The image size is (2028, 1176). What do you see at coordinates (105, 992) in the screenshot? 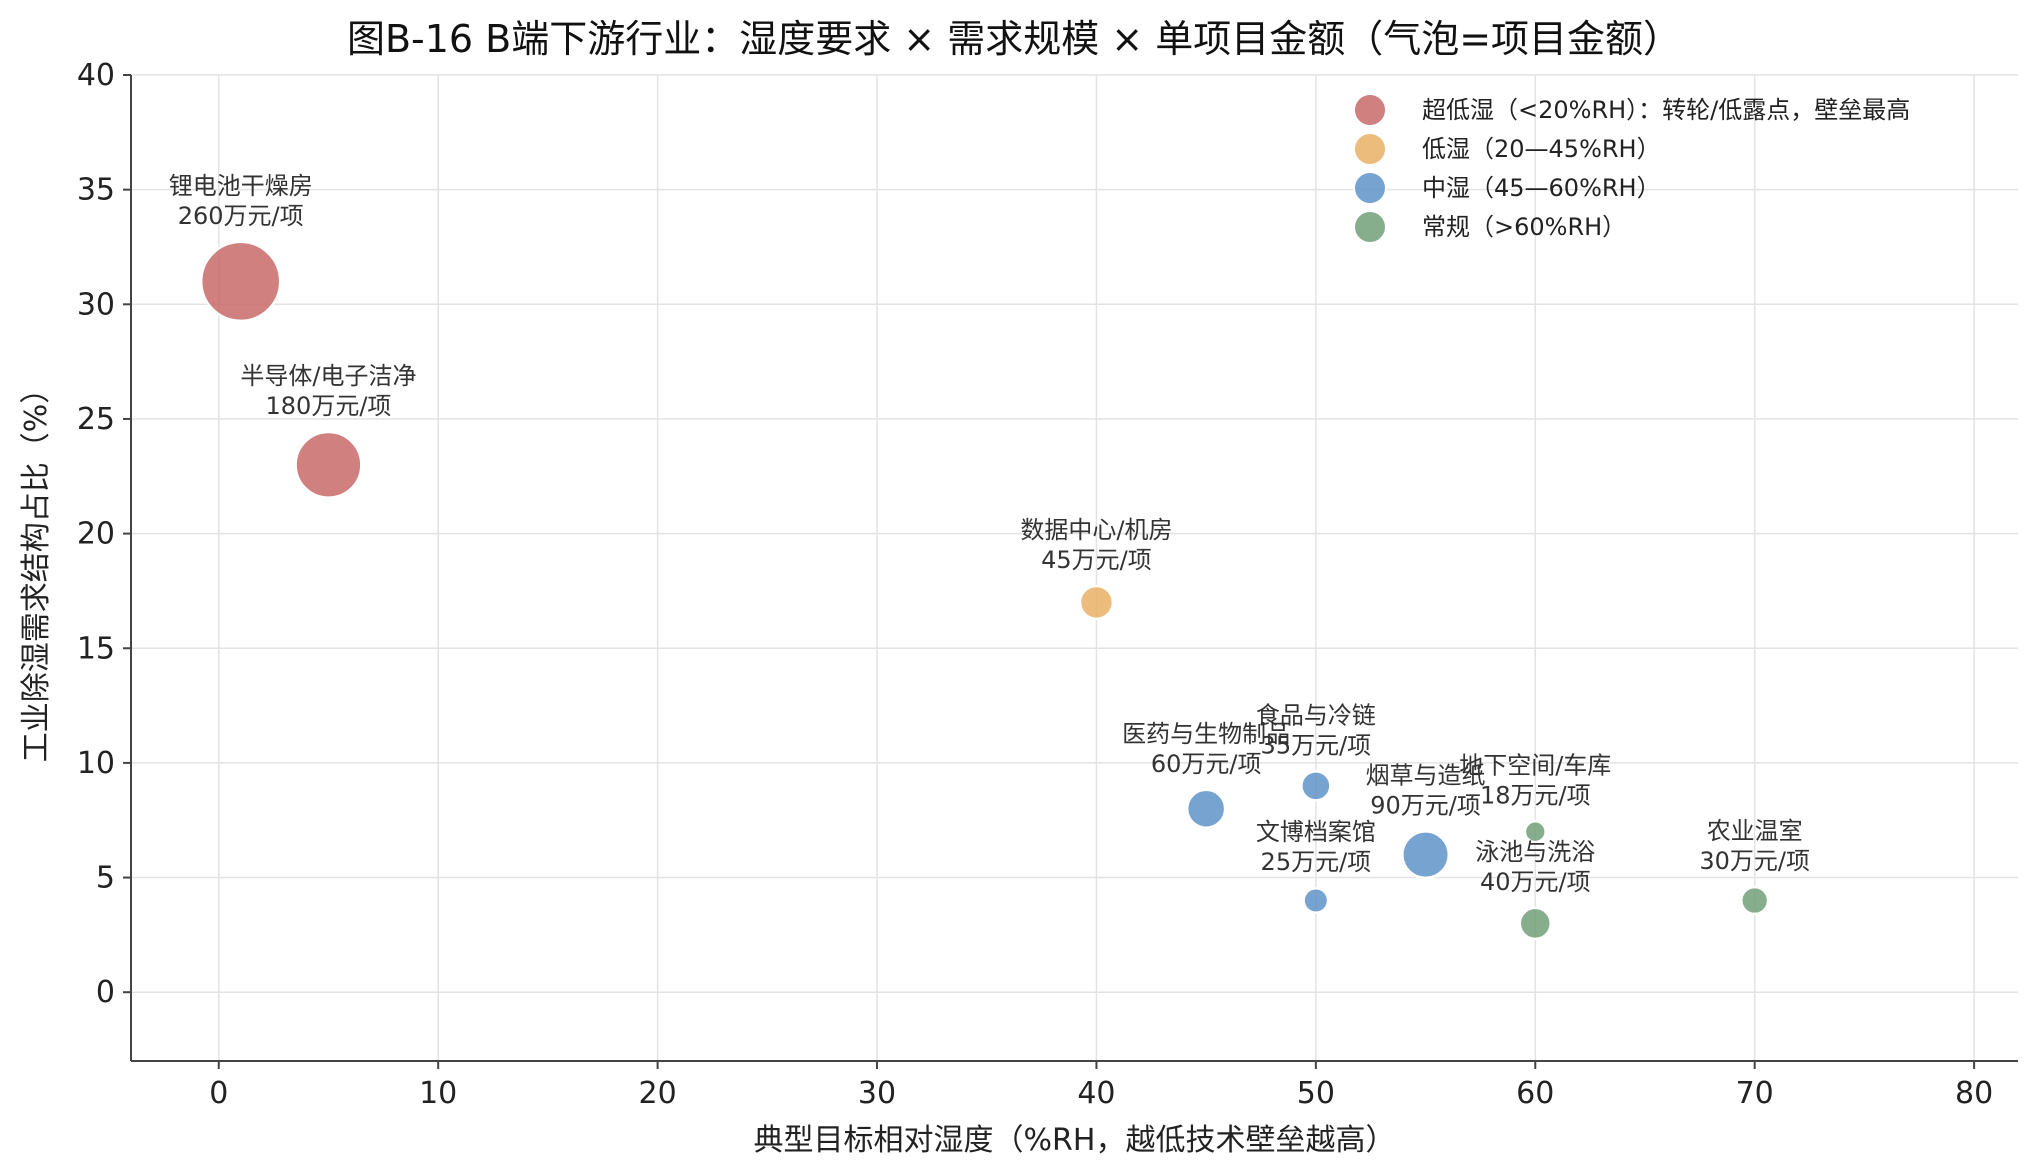
I see `y-tick-label: 0` at bounding box center [105, 992].